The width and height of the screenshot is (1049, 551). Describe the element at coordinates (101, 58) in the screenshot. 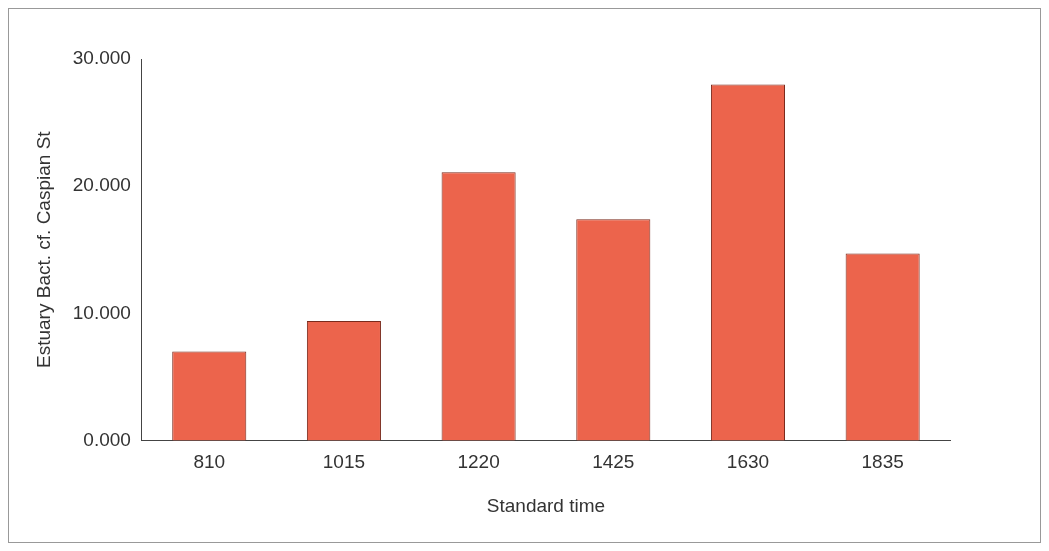

I see `y-tick-label: 30.000` at that location.